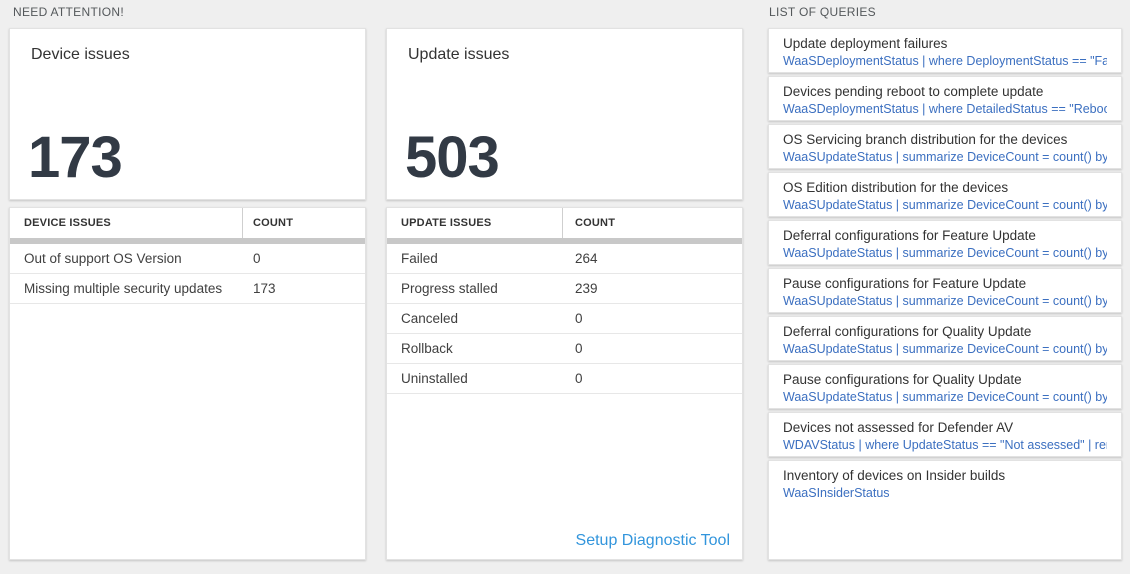  Describe the element at coordinates (187, 259) in the screenshot. I see `table-row: Out of support OS Version 0` at that location.